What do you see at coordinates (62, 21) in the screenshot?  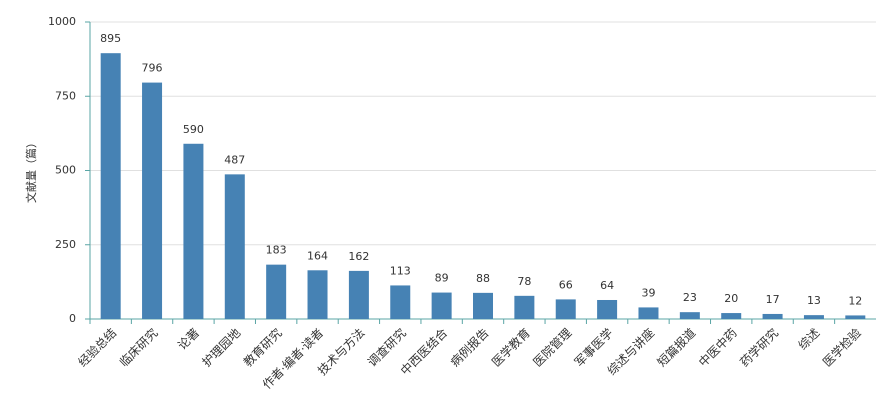 I see `y-tick-label: 1000` at bounding box center [62, 21].